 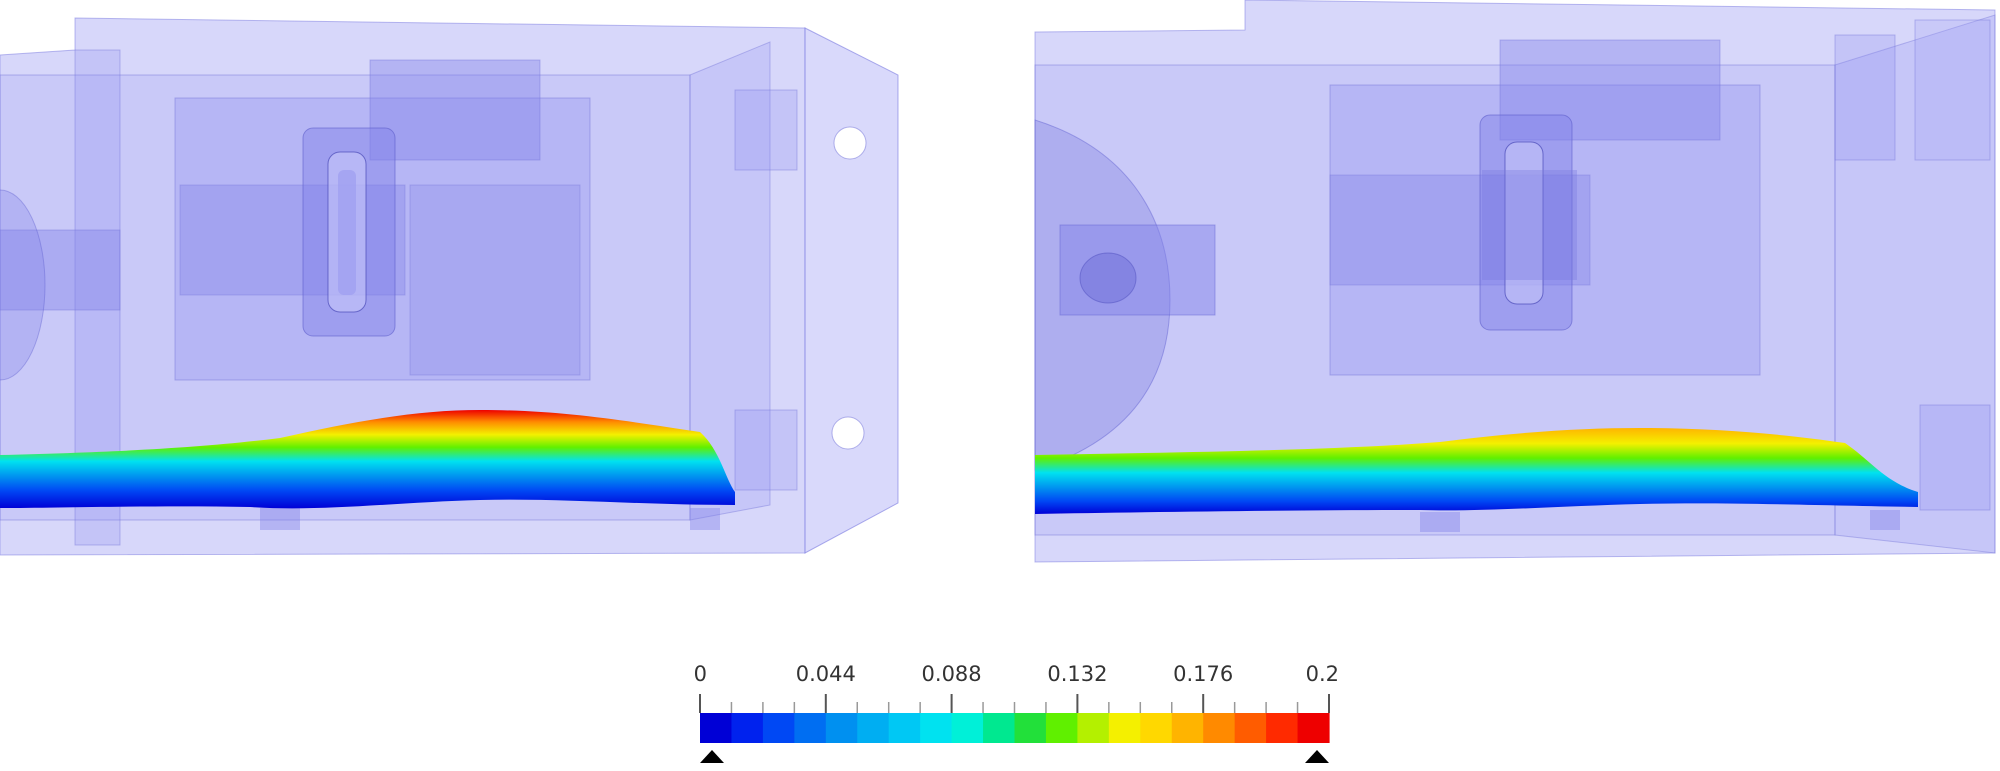 I want to click on legend-ticks, so click(x=1014, y=703).